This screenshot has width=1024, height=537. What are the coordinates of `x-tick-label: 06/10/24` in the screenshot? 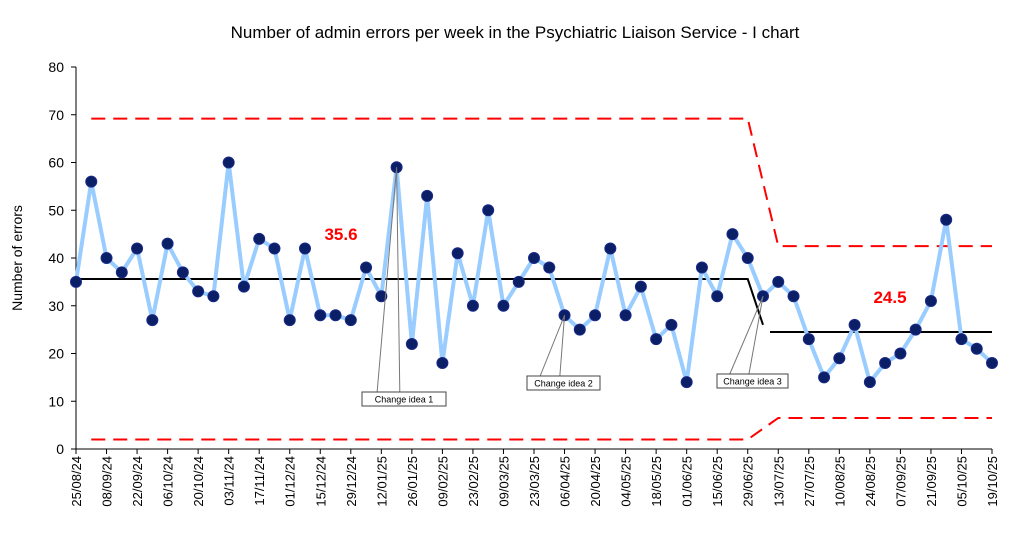 It's located at (168, 481).